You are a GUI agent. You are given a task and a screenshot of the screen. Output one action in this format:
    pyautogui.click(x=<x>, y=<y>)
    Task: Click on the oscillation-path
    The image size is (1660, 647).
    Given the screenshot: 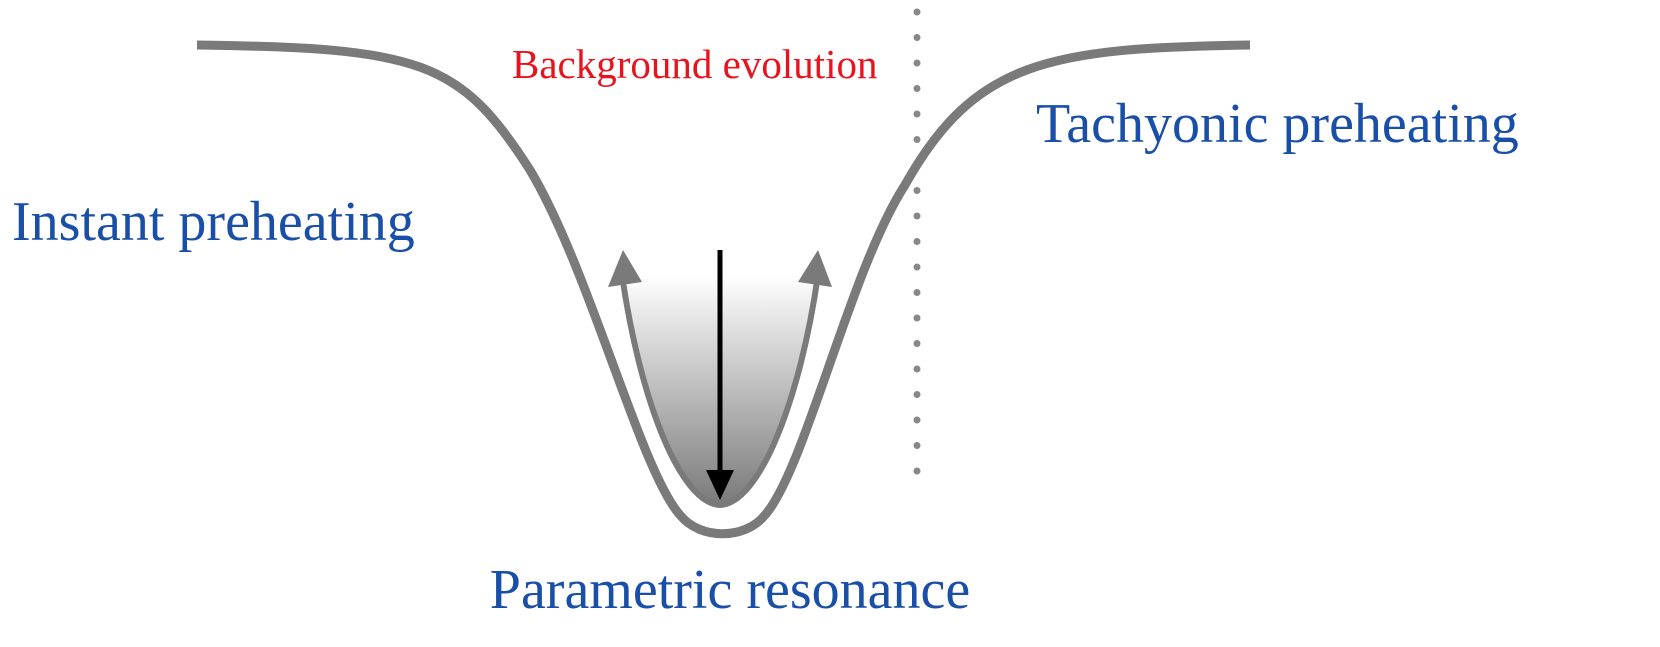 What is the action you would take?
    pyautogui.click(x=720, y=391)
    